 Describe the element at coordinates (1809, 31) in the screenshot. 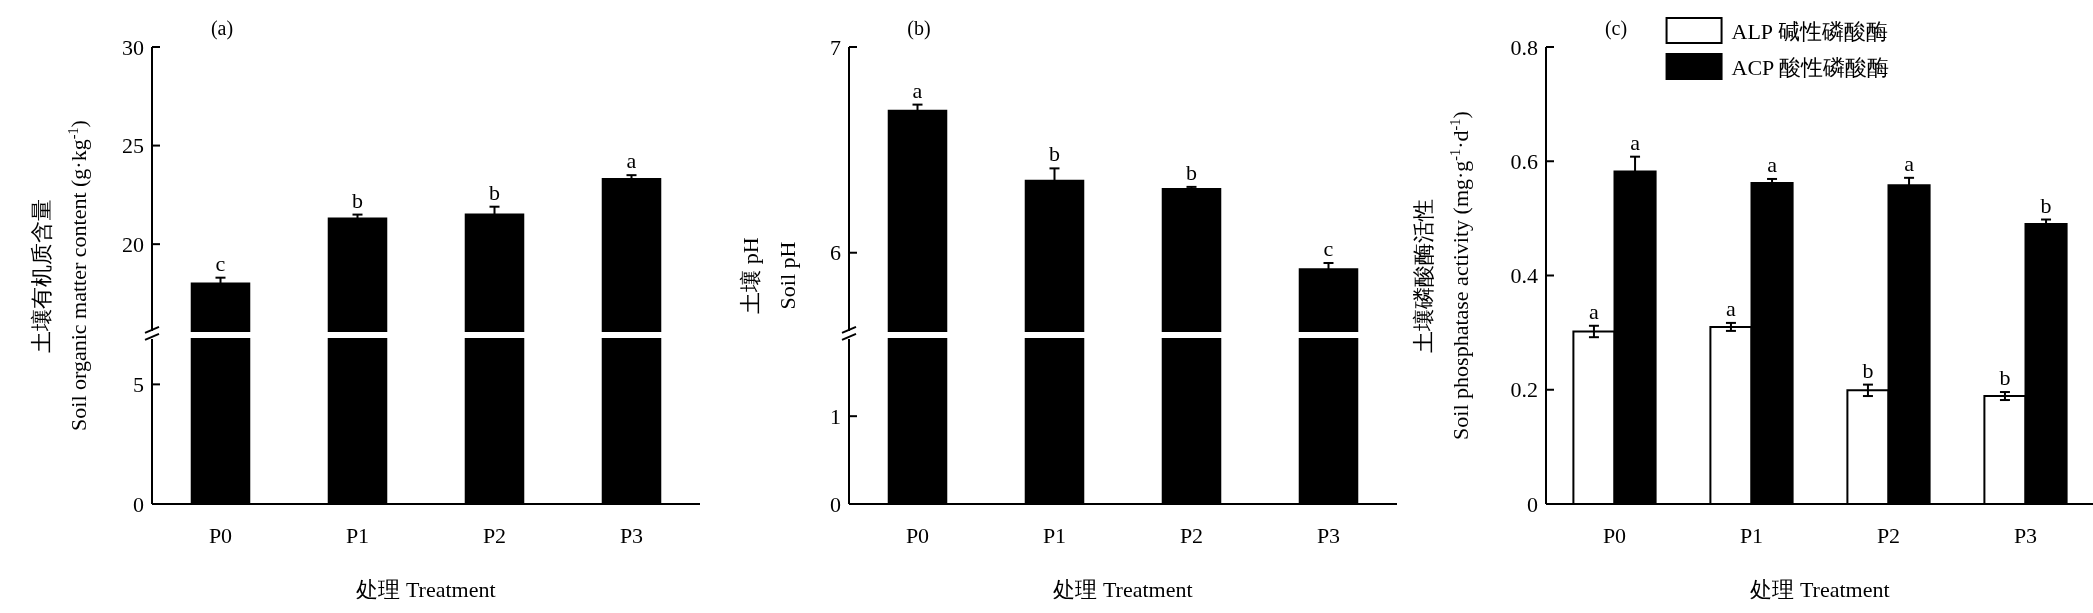

I see `legend-label: ALP 碱性磷酸酶` at that location.